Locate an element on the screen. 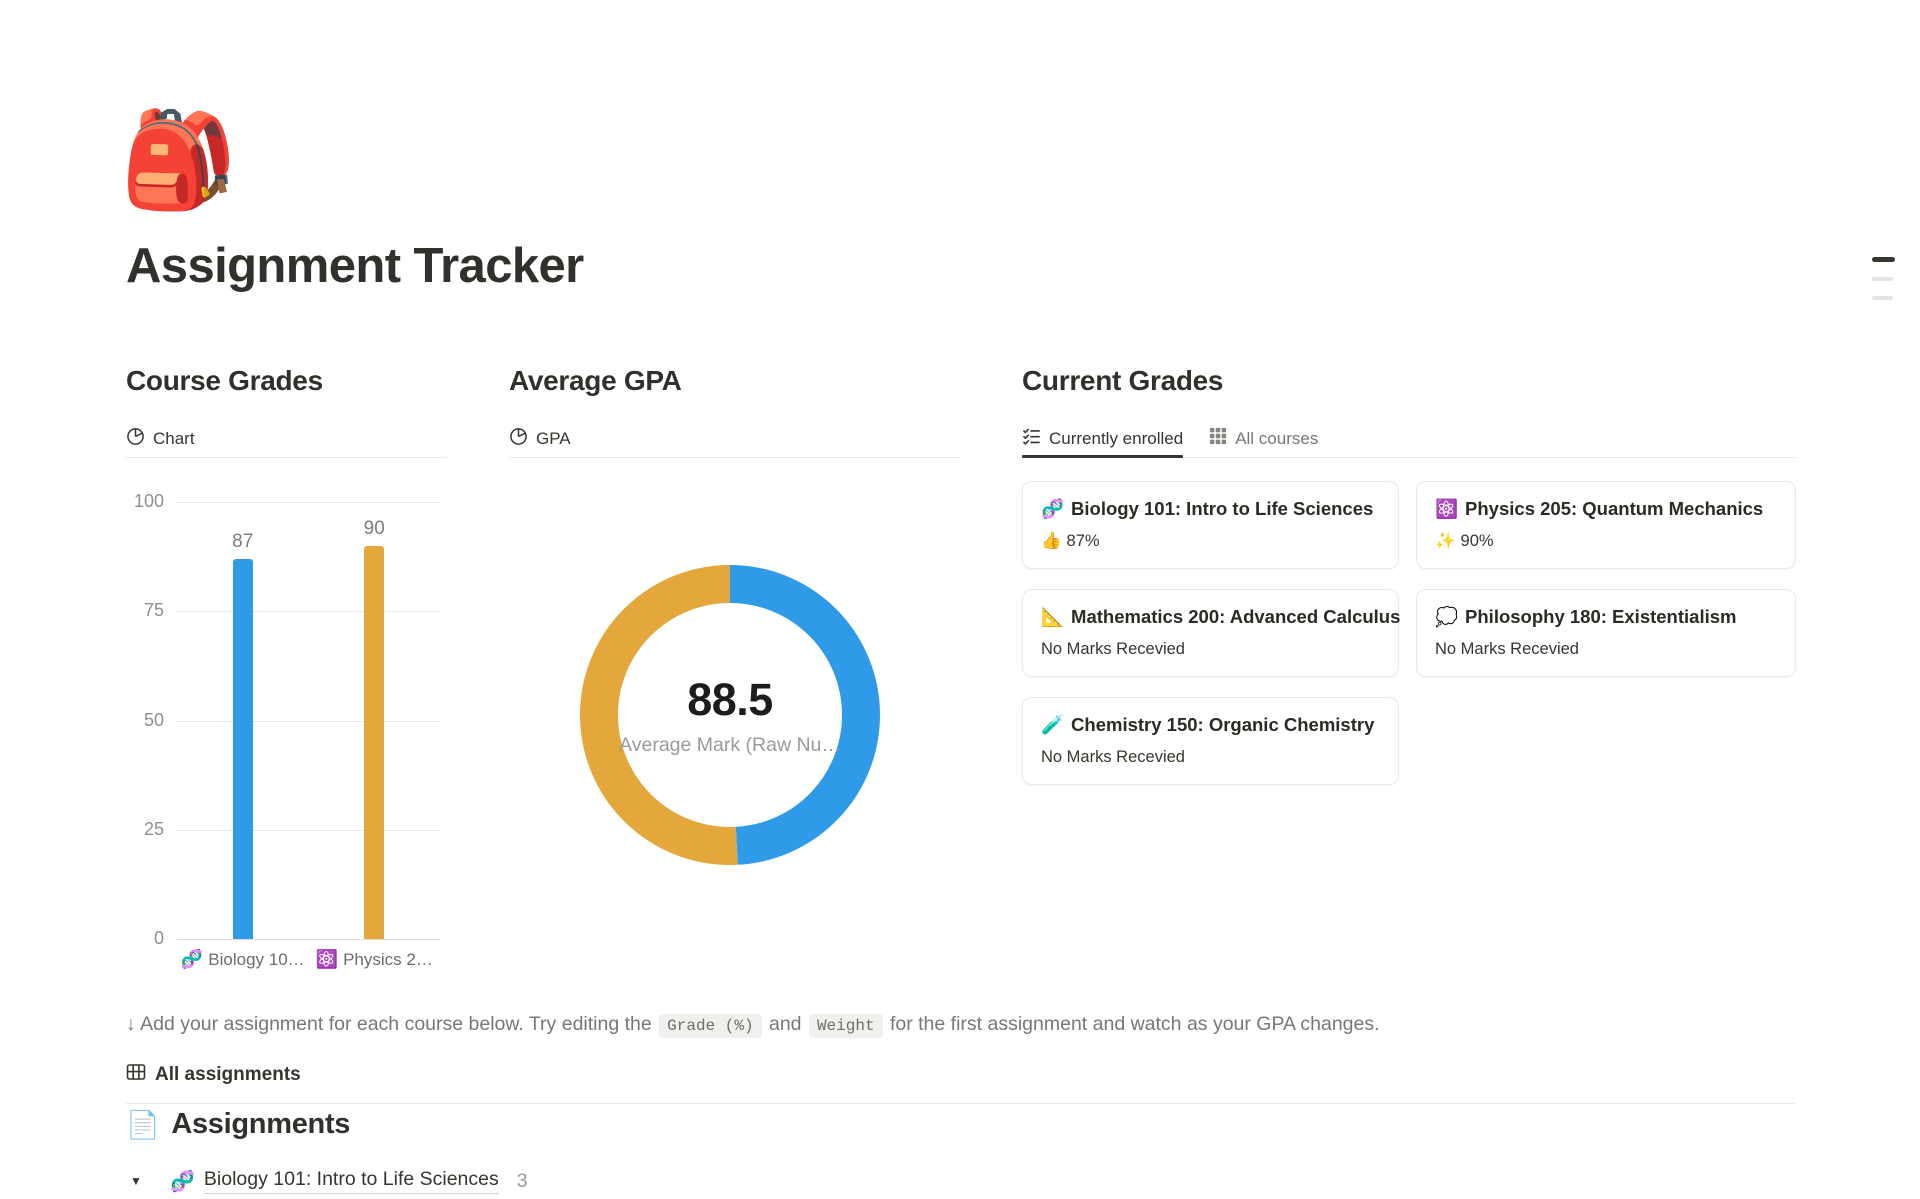 Image resolution: width=1920 pixels, height=1199 pixels. course-card-title: 🧪 Chemistry 150: Organic Chemistry is located at coordinates (1210, 725).